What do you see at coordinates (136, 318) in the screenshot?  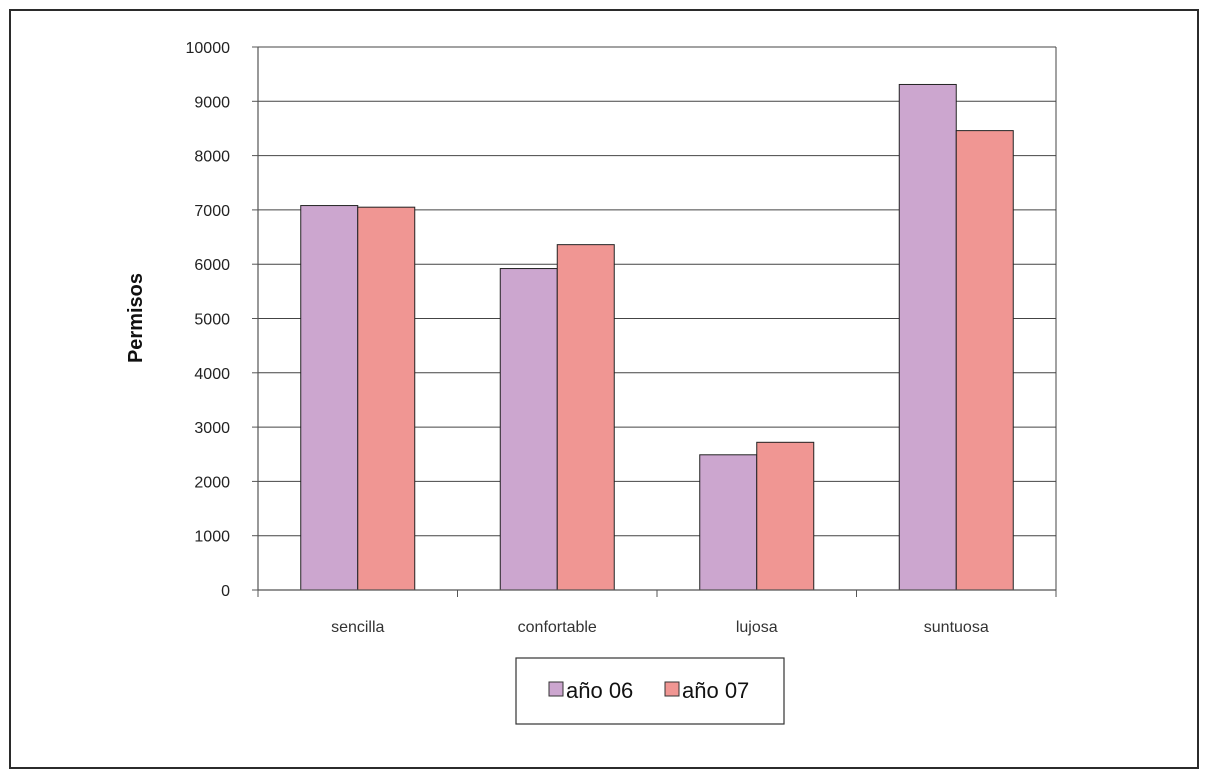 I see `y-axis-title: Permisos` at bounding box center [136, 318].